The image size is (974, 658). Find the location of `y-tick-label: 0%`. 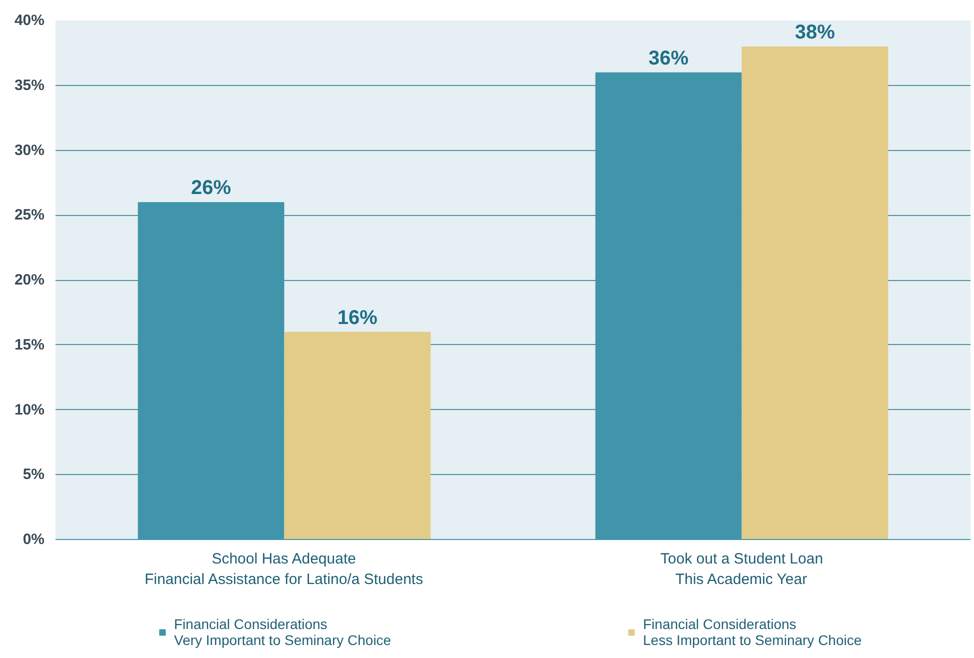

y-tick-label: 0% is located at coordinates (33, 539).